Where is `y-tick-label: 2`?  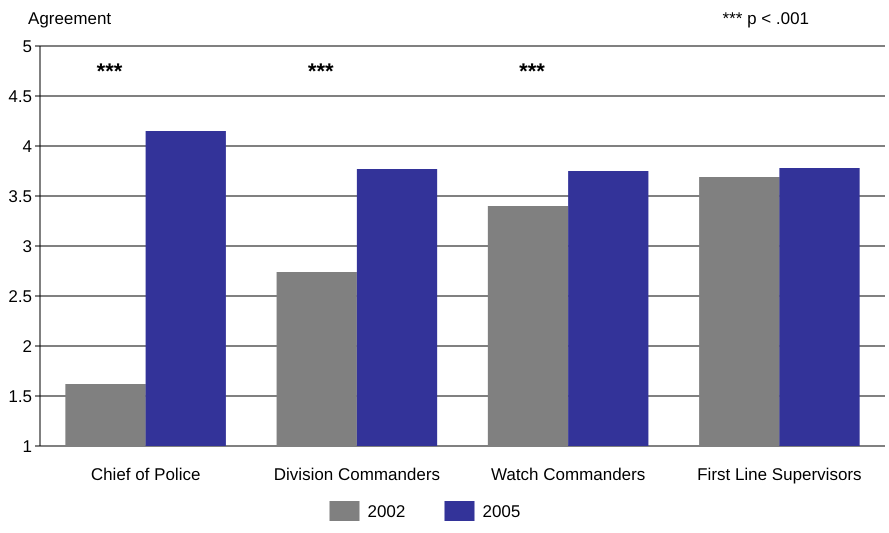
y-tick-label: 2 is located at coordinates (27, 346).